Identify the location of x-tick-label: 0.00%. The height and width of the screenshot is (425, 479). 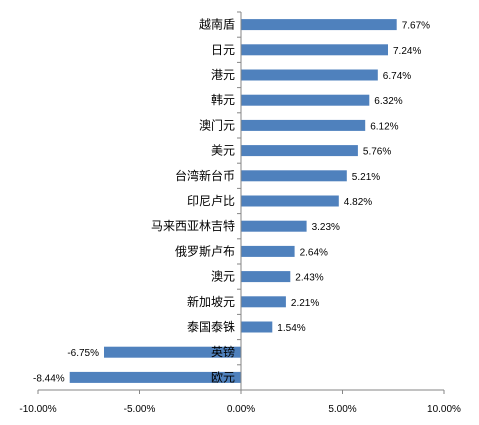
(241, 409).